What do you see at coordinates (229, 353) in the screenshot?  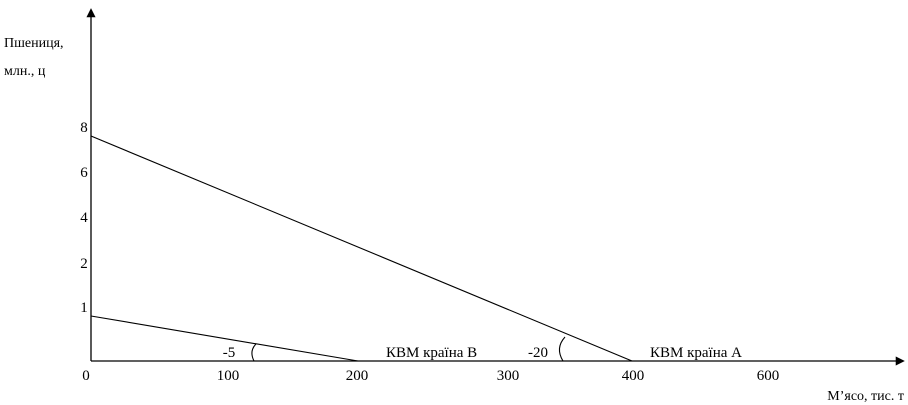 I see `slope-label-country-b: -5` at bounding box center [229, 353].